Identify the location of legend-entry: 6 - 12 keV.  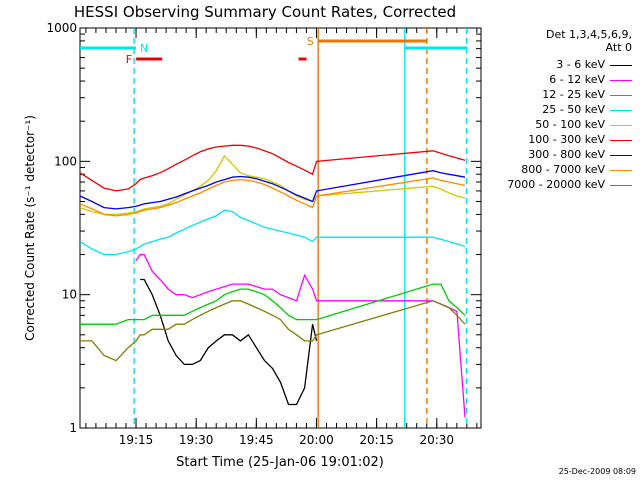
(569, 80).